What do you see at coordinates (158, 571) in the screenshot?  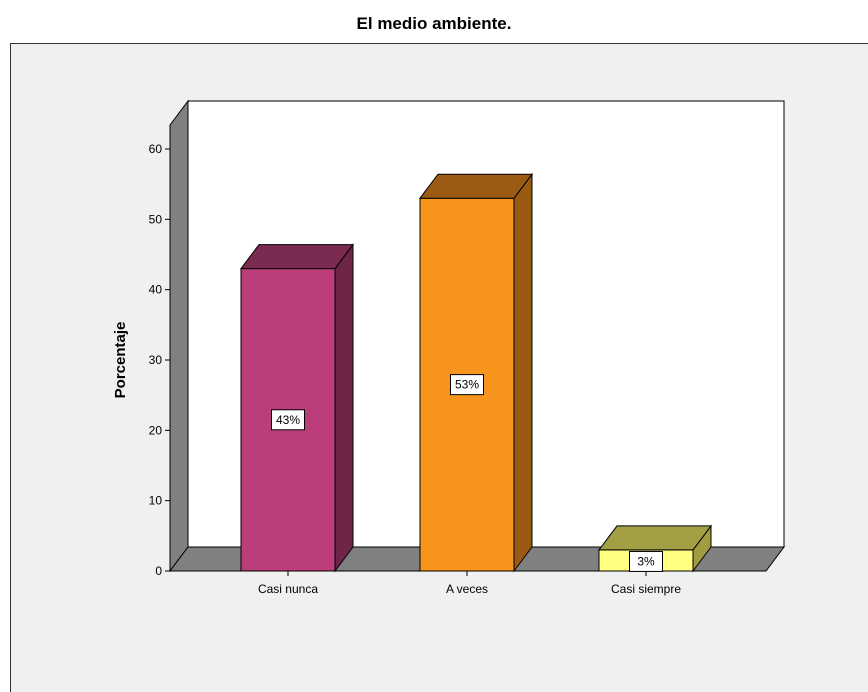 I see `y-tick-label: 0` at bounding box center [158, 571].